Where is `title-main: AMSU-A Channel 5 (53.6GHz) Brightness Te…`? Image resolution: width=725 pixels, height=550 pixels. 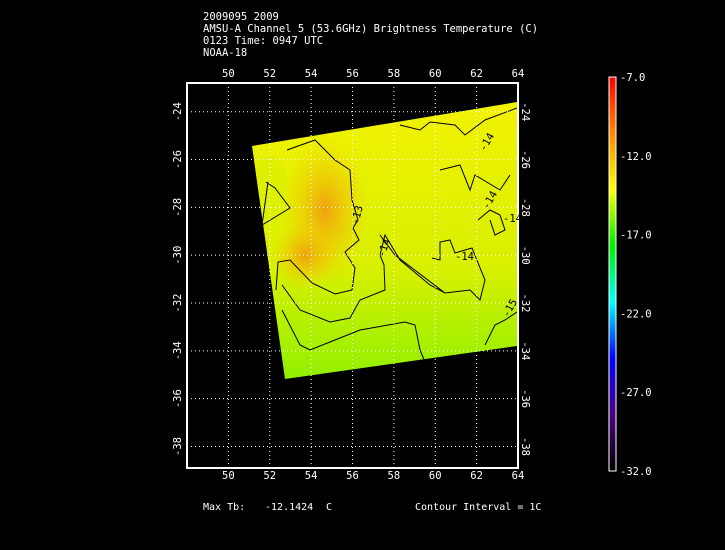
title-main: AMSU-A Channel 5 (53.6GHz) Brightness Te… is located at coordinates (371, 29).